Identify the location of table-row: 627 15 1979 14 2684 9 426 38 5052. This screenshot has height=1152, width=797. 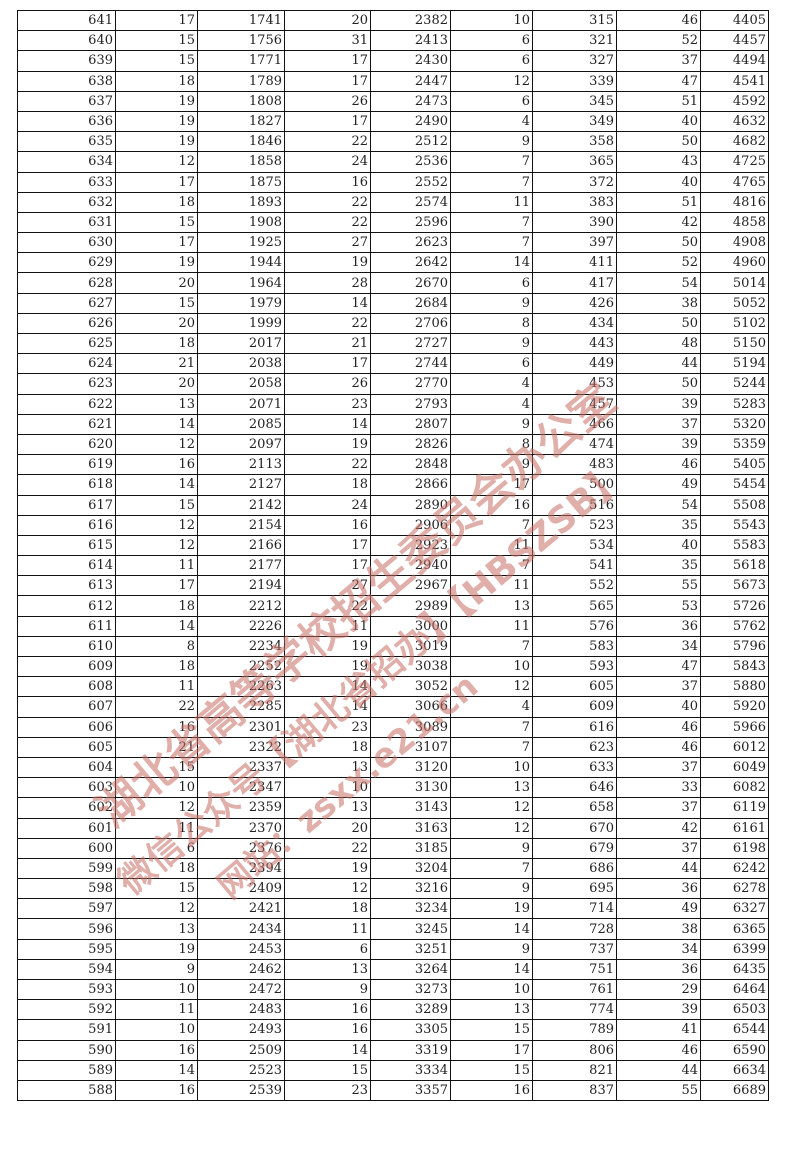
(393, 303).